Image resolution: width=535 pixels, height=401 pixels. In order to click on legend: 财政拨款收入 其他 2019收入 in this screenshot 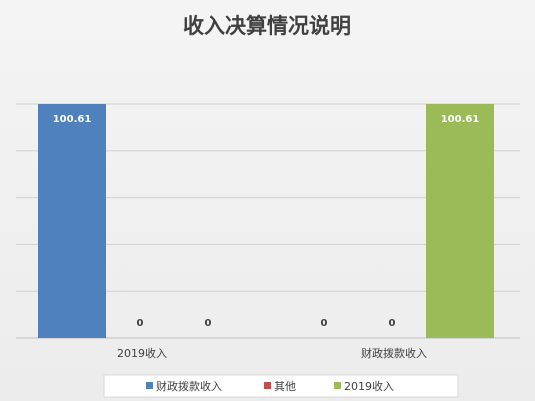, I will do `click(281, 386)`.